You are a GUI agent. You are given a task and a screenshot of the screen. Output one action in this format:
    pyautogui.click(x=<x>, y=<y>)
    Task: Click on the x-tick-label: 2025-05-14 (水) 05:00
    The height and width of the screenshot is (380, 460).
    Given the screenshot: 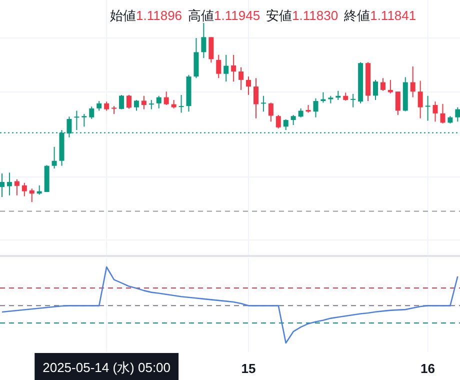 What is the action you would take?
    pyautogui.click(x=106, y=367)
    